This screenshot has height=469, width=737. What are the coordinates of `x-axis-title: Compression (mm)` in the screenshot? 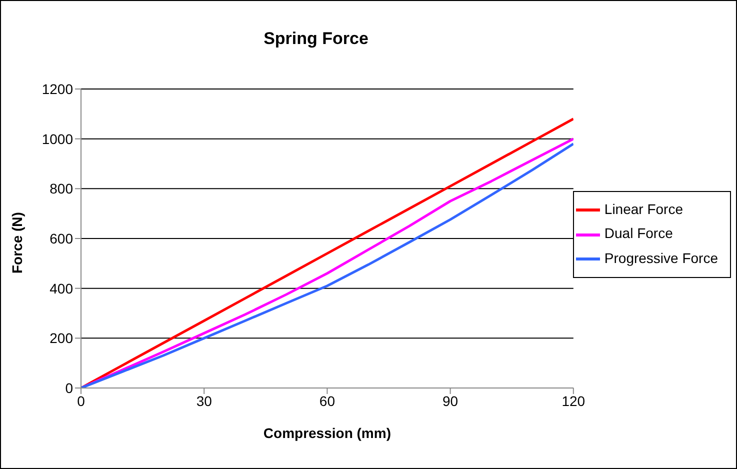 It's located at (327, 433).